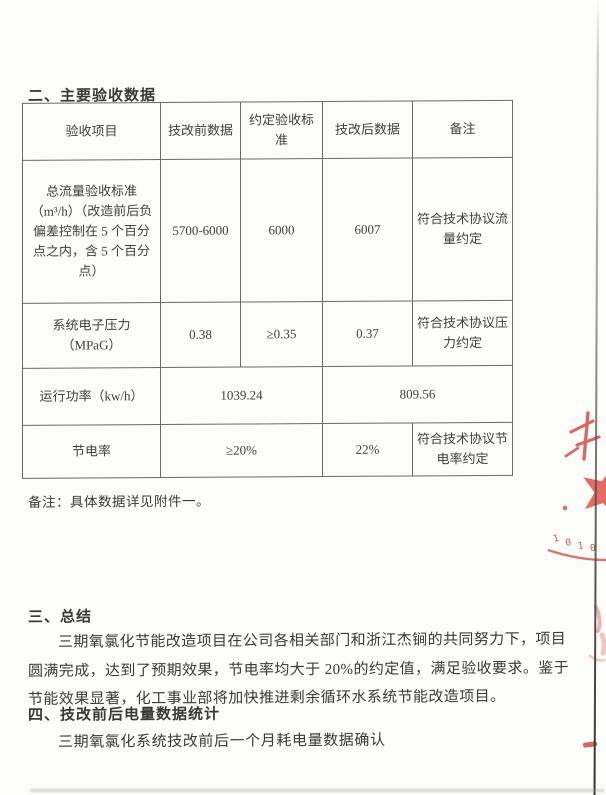 The height and width of the screenshot is (795, 606). I want to click on header-remark: 备注, so click(462, 129).